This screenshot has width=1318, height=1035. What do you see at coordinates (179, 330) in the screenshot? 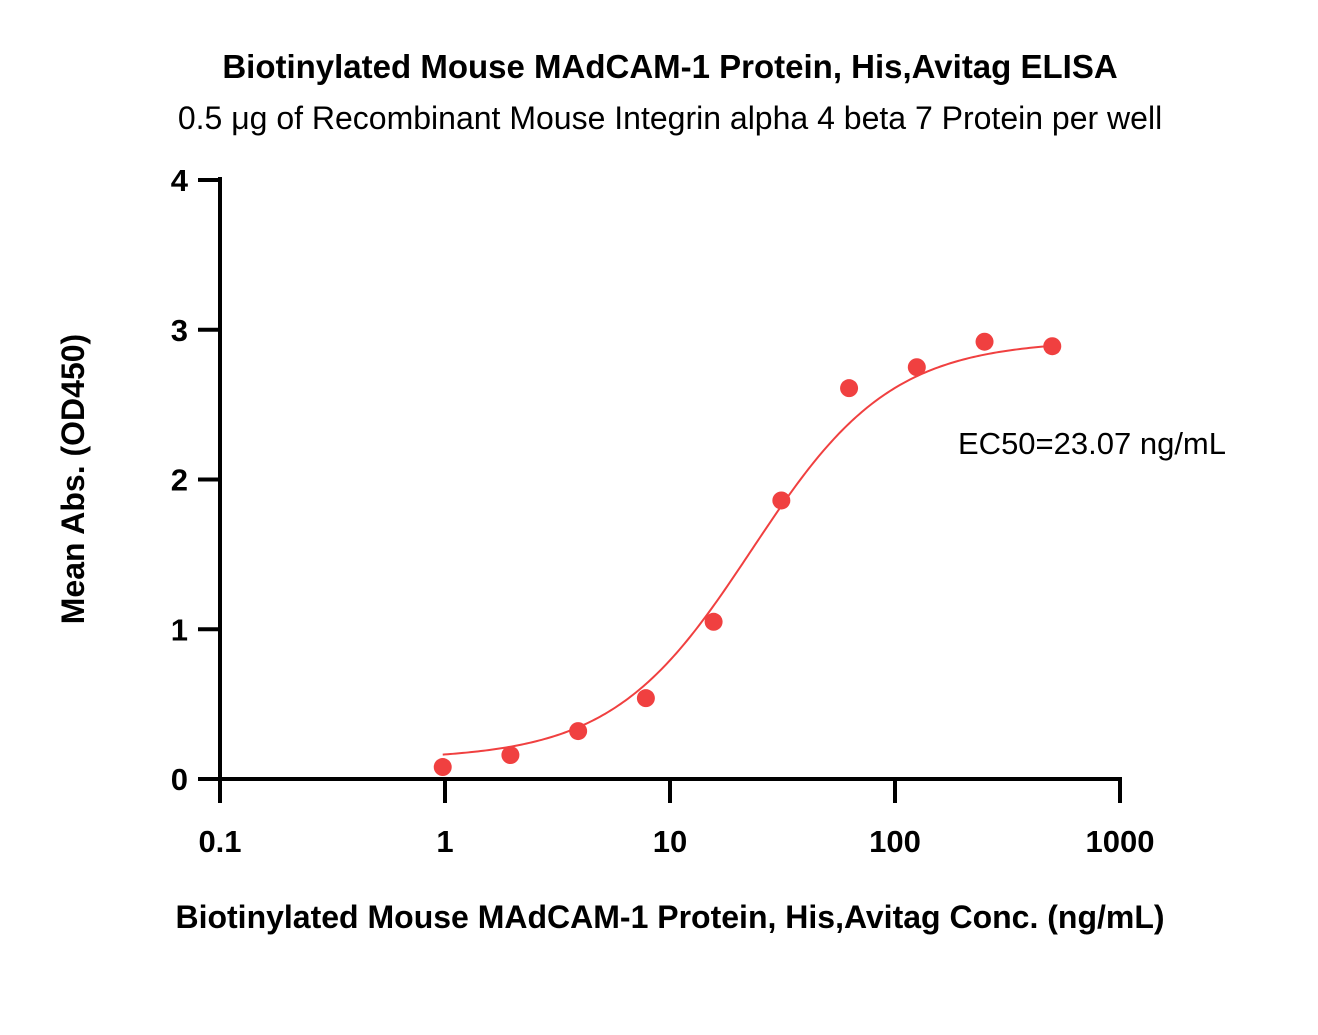
I see `y-tick-label: 3` at bounding box center [179, 330].